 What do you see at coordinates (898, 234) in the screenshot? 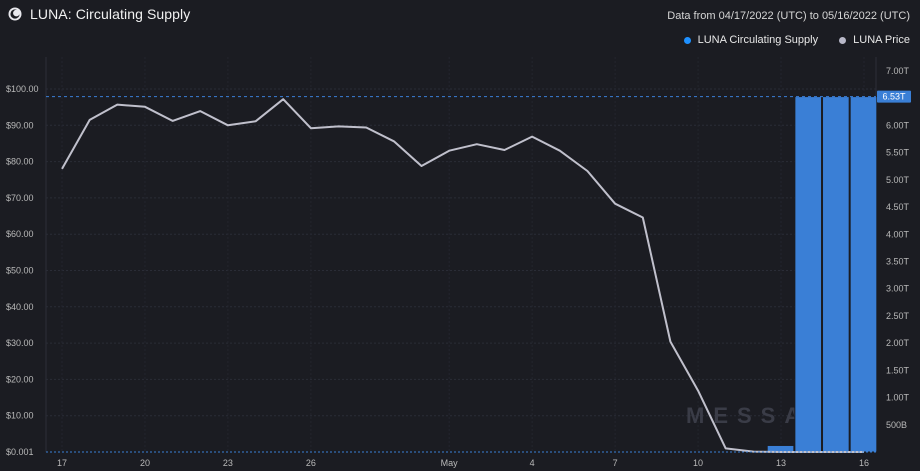
I see `y-tick-right: 4.00T` at bounding box center [898, 234].